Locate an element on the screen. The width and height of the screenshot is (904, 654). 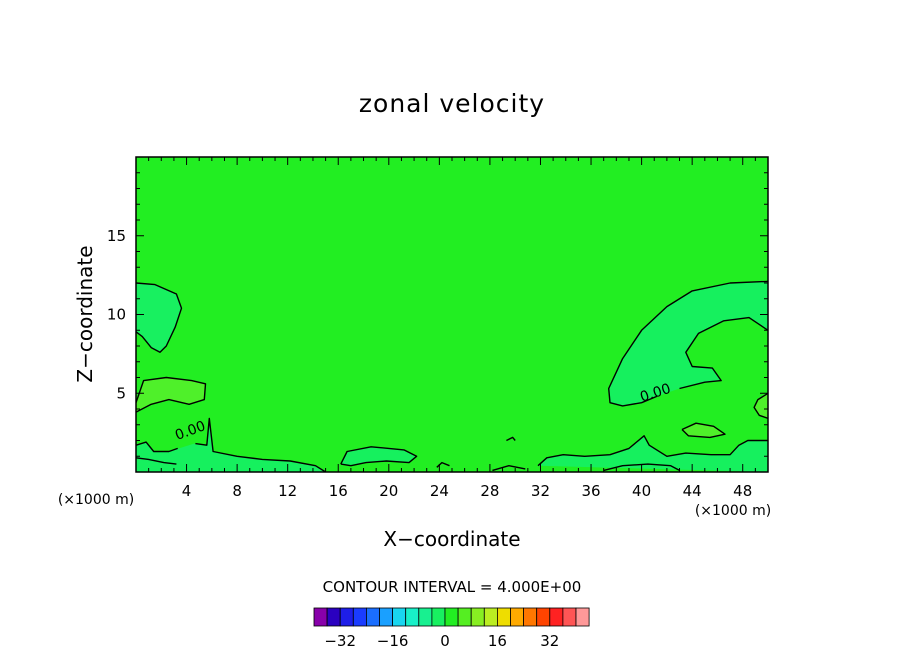
contour-bottom-left-b is located at coordinates (260, 444).